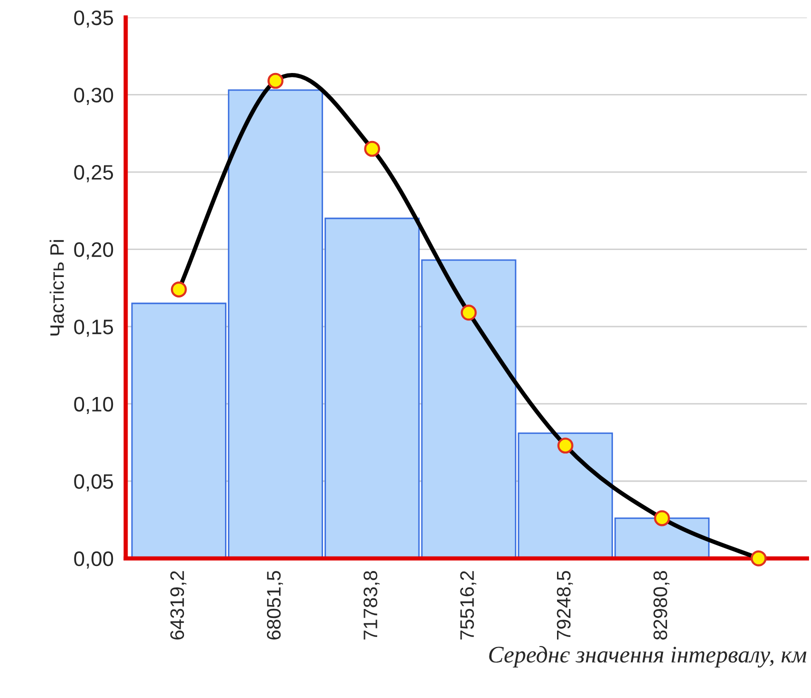 Image resolution: width=811 pixels, height=698 pixels. I want to click on x-tick-label: 68051,5, so click(274, 605).